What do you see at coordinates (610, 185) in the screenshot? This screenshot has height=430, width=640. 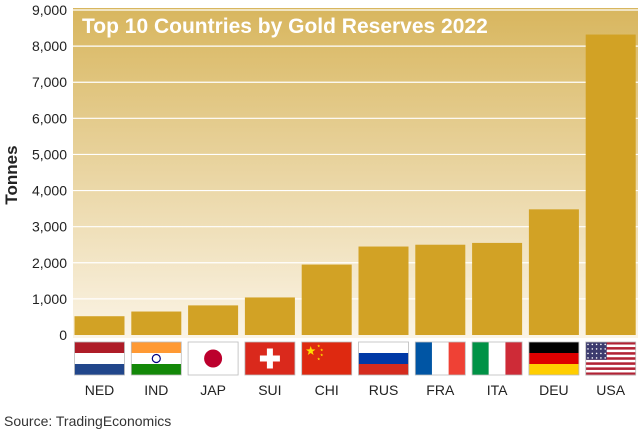 I see `bar-usa` at bounding box center [610, 185].